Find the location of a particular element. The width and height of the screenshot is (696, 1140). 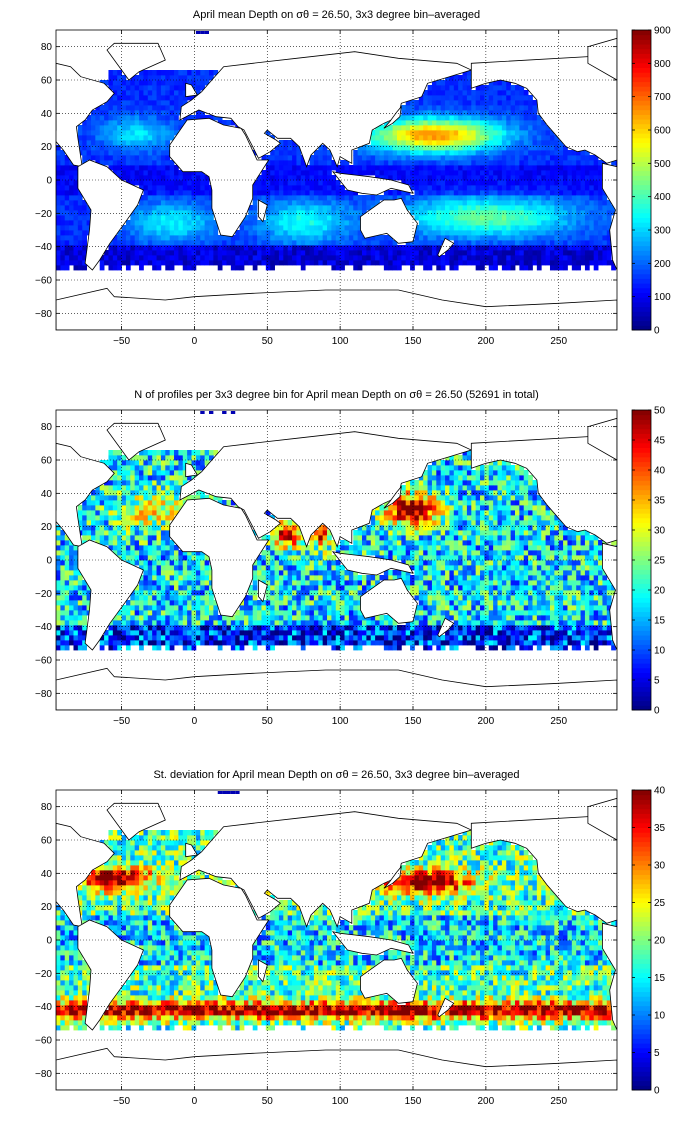

y-tick-label: 60 is located at coordinates (47, 81).